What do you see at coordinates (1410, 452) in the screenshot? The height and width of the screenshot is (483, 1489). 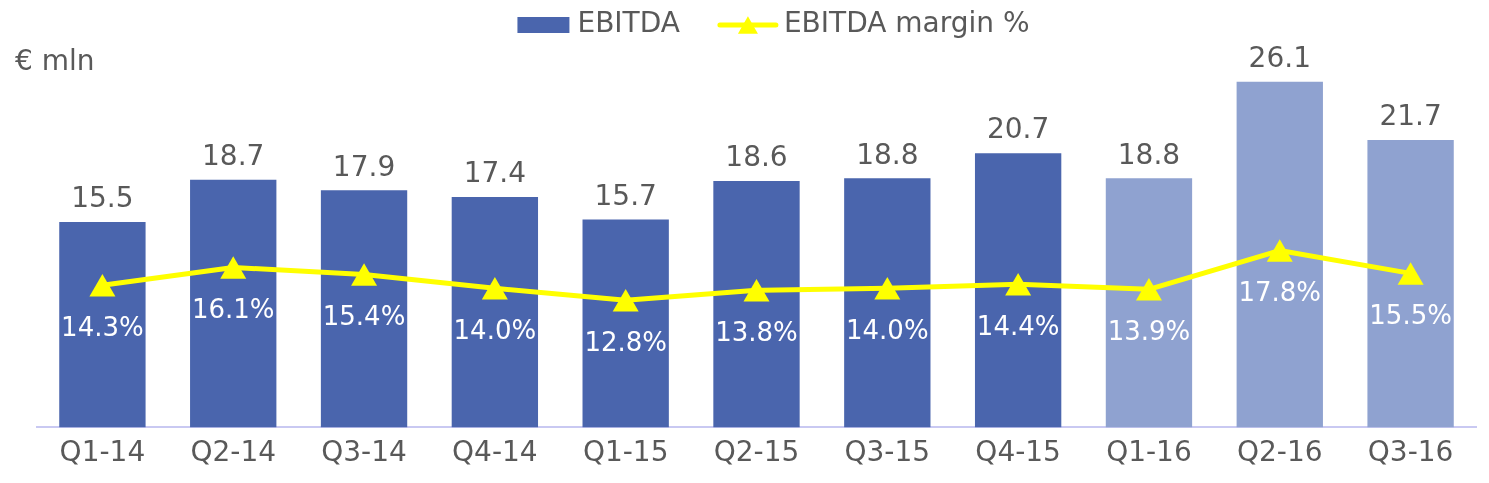 I see `x-tick-label: Q3-16` at bounding box center [1410, 452].